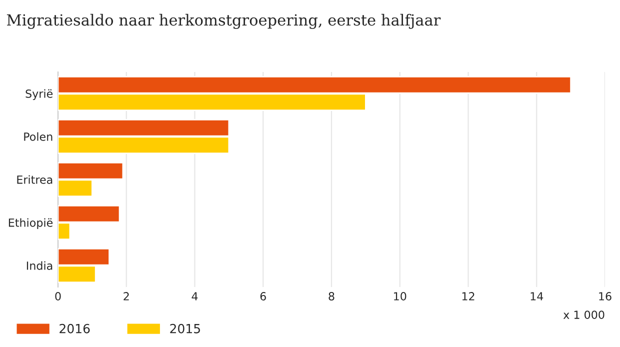 The width and height of the screenshot is (620, 347). I want to click on x-tick-label: 10, so click(400, 296).